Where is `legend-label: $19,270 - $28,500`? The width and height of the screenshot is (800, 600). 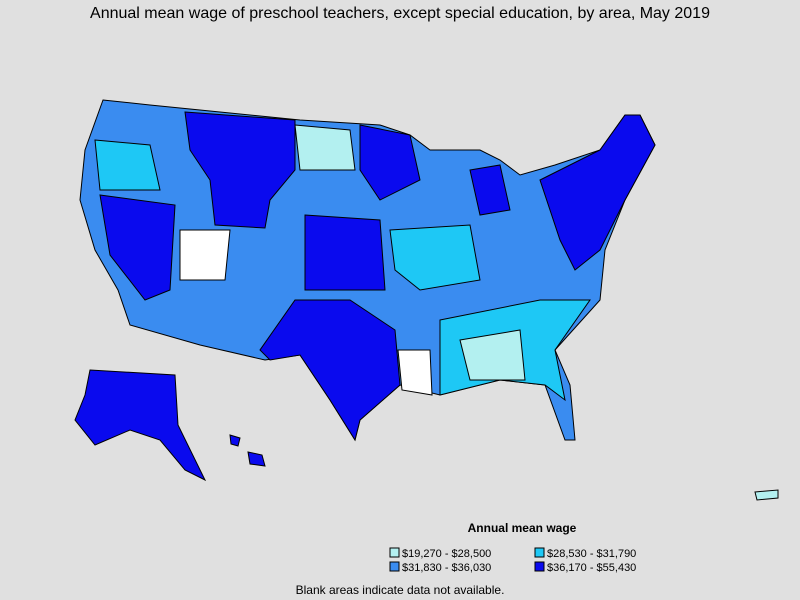 legend-label: $19,270 - $28,500 is located at coordinates (446, 554).